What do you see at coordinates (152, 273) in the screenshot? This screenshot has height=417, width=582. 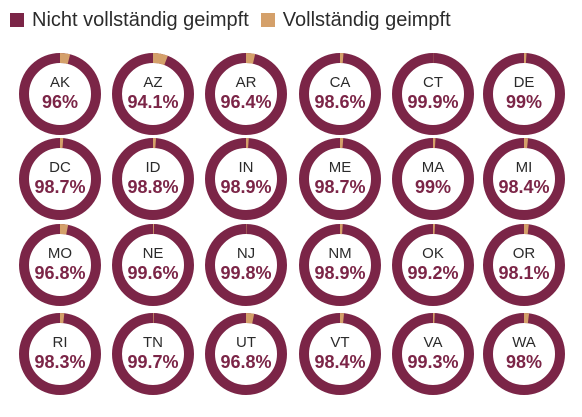 I see `donut-value-ne: 99.6%` at bounding box center [152, 273].